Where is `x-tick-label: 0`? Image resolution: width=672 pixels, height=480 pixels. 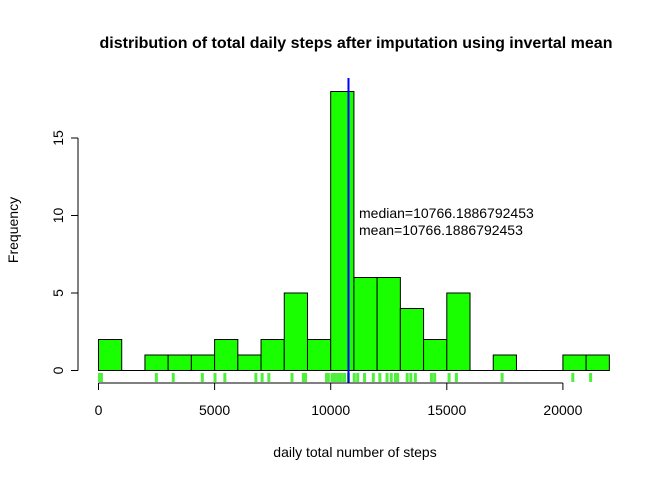 x-tick-label: 0 is located at coordinates (99, 410).